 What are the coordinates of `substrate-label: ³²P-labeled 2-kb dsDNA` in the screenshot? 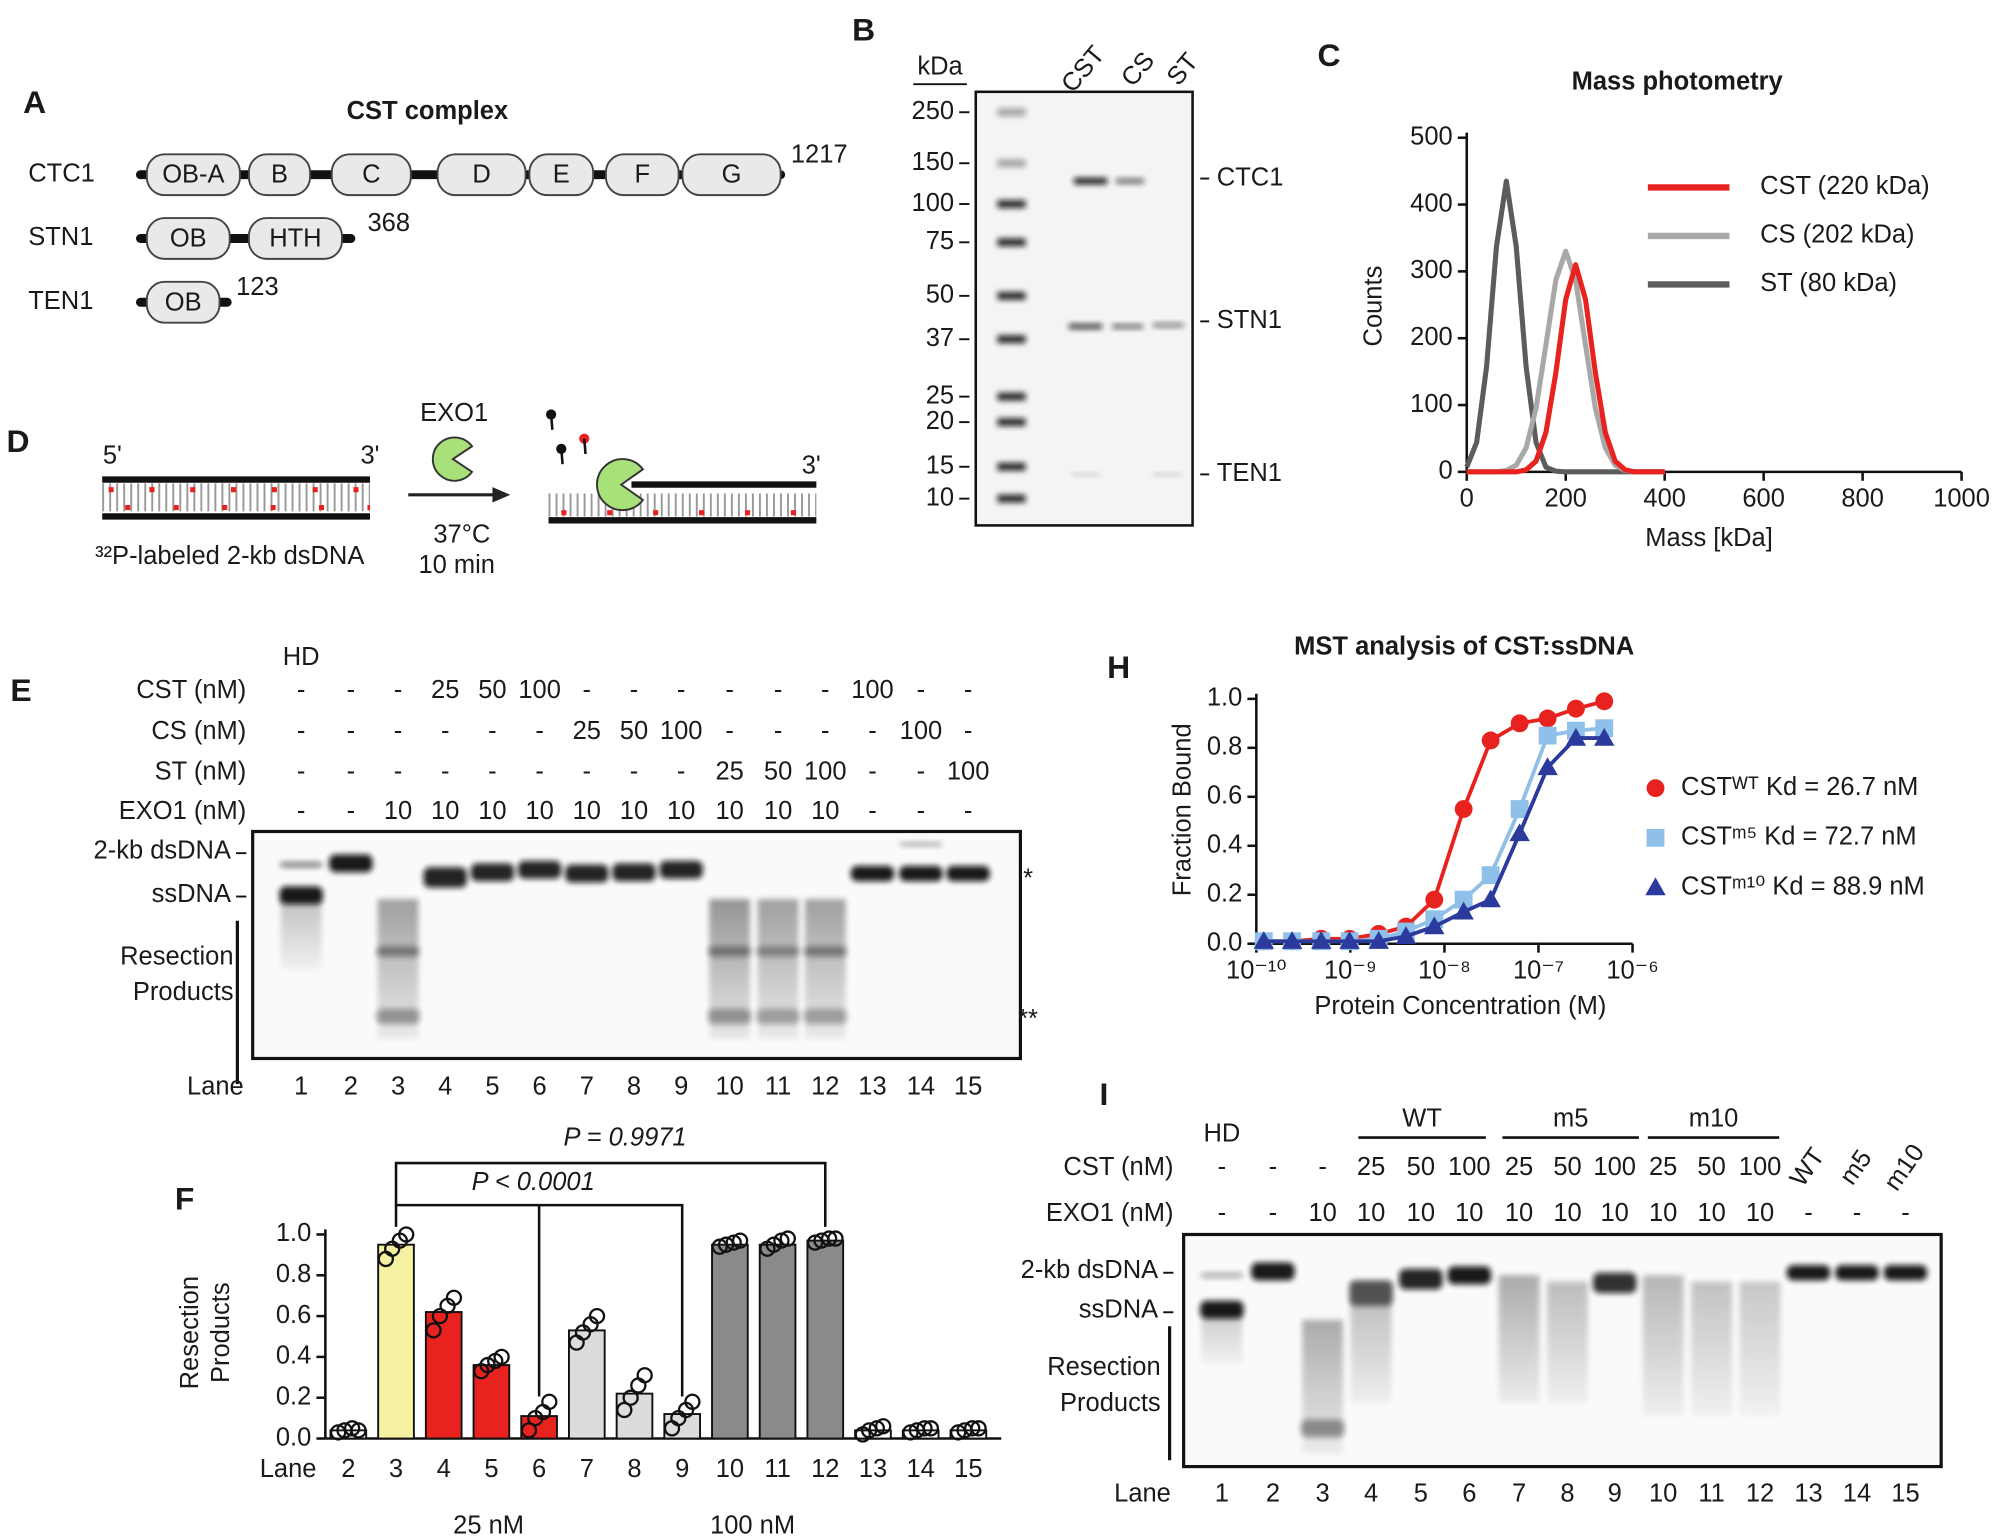 It's located at (229, 556).